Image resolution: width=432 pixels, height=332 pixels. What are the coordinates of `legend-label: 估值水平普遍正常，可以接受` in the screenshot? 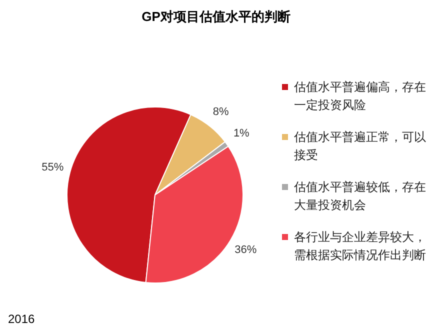 It's located at (360, 146).